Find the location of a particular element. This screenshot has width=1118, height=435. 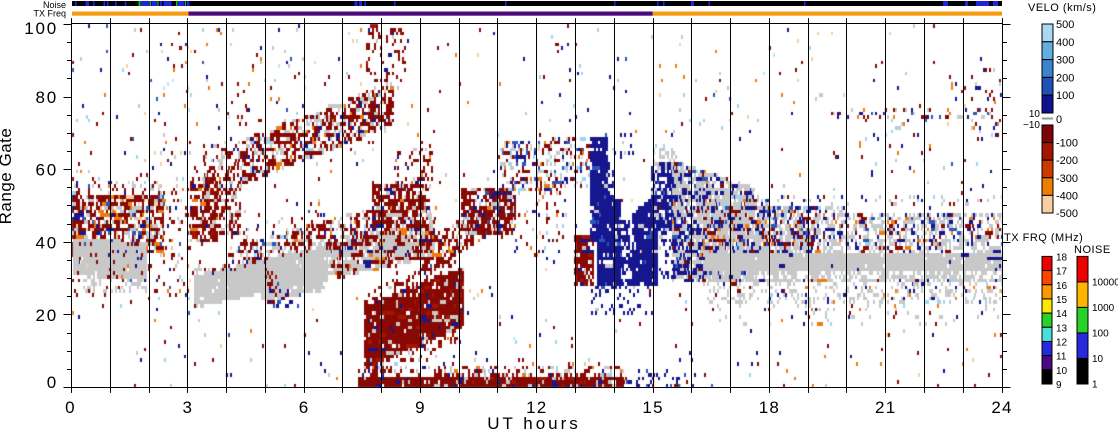

svg-text: -300 is located at coordinates (1067, 179).